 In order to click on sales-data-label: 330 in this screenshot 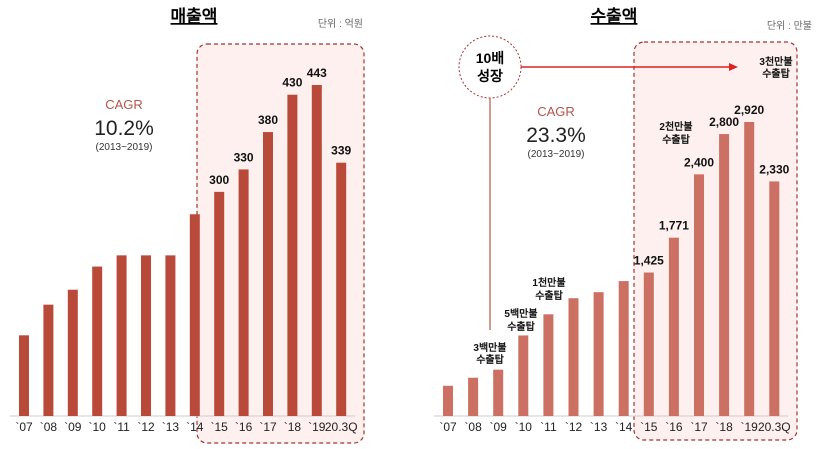, I will do `click(244, 157)`.